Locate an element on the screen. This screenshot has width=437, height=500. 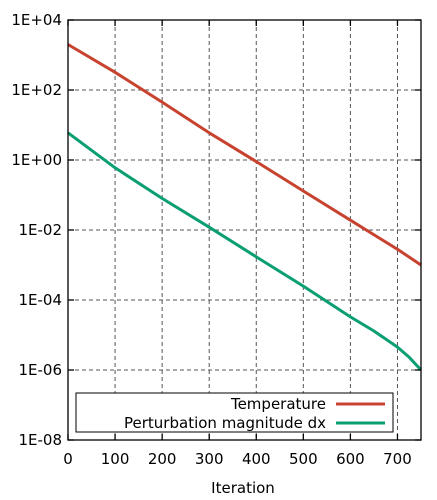
y-tick-labels: 1E-08 1E-06 1E-04 1E-02 1E+00 1E+02 1E+04 is located at coordinates (36, 230).